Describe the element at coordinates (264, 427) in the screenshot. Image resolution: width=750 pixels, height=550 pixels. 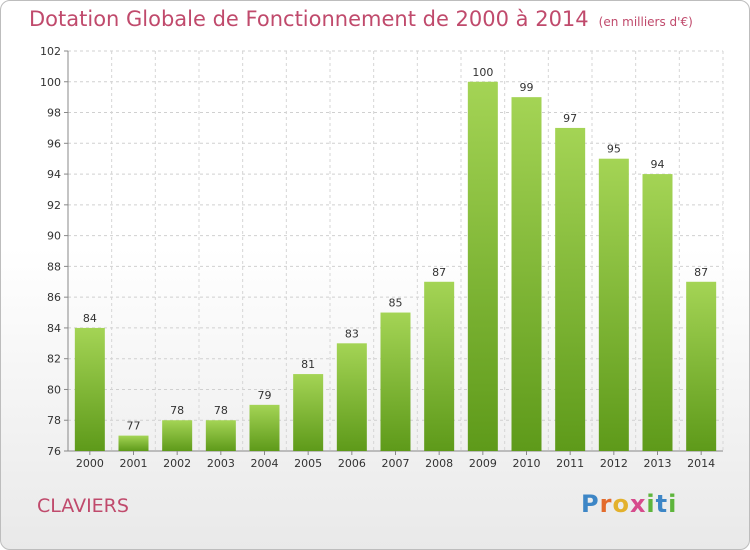
I see `bar-2004` at that location.